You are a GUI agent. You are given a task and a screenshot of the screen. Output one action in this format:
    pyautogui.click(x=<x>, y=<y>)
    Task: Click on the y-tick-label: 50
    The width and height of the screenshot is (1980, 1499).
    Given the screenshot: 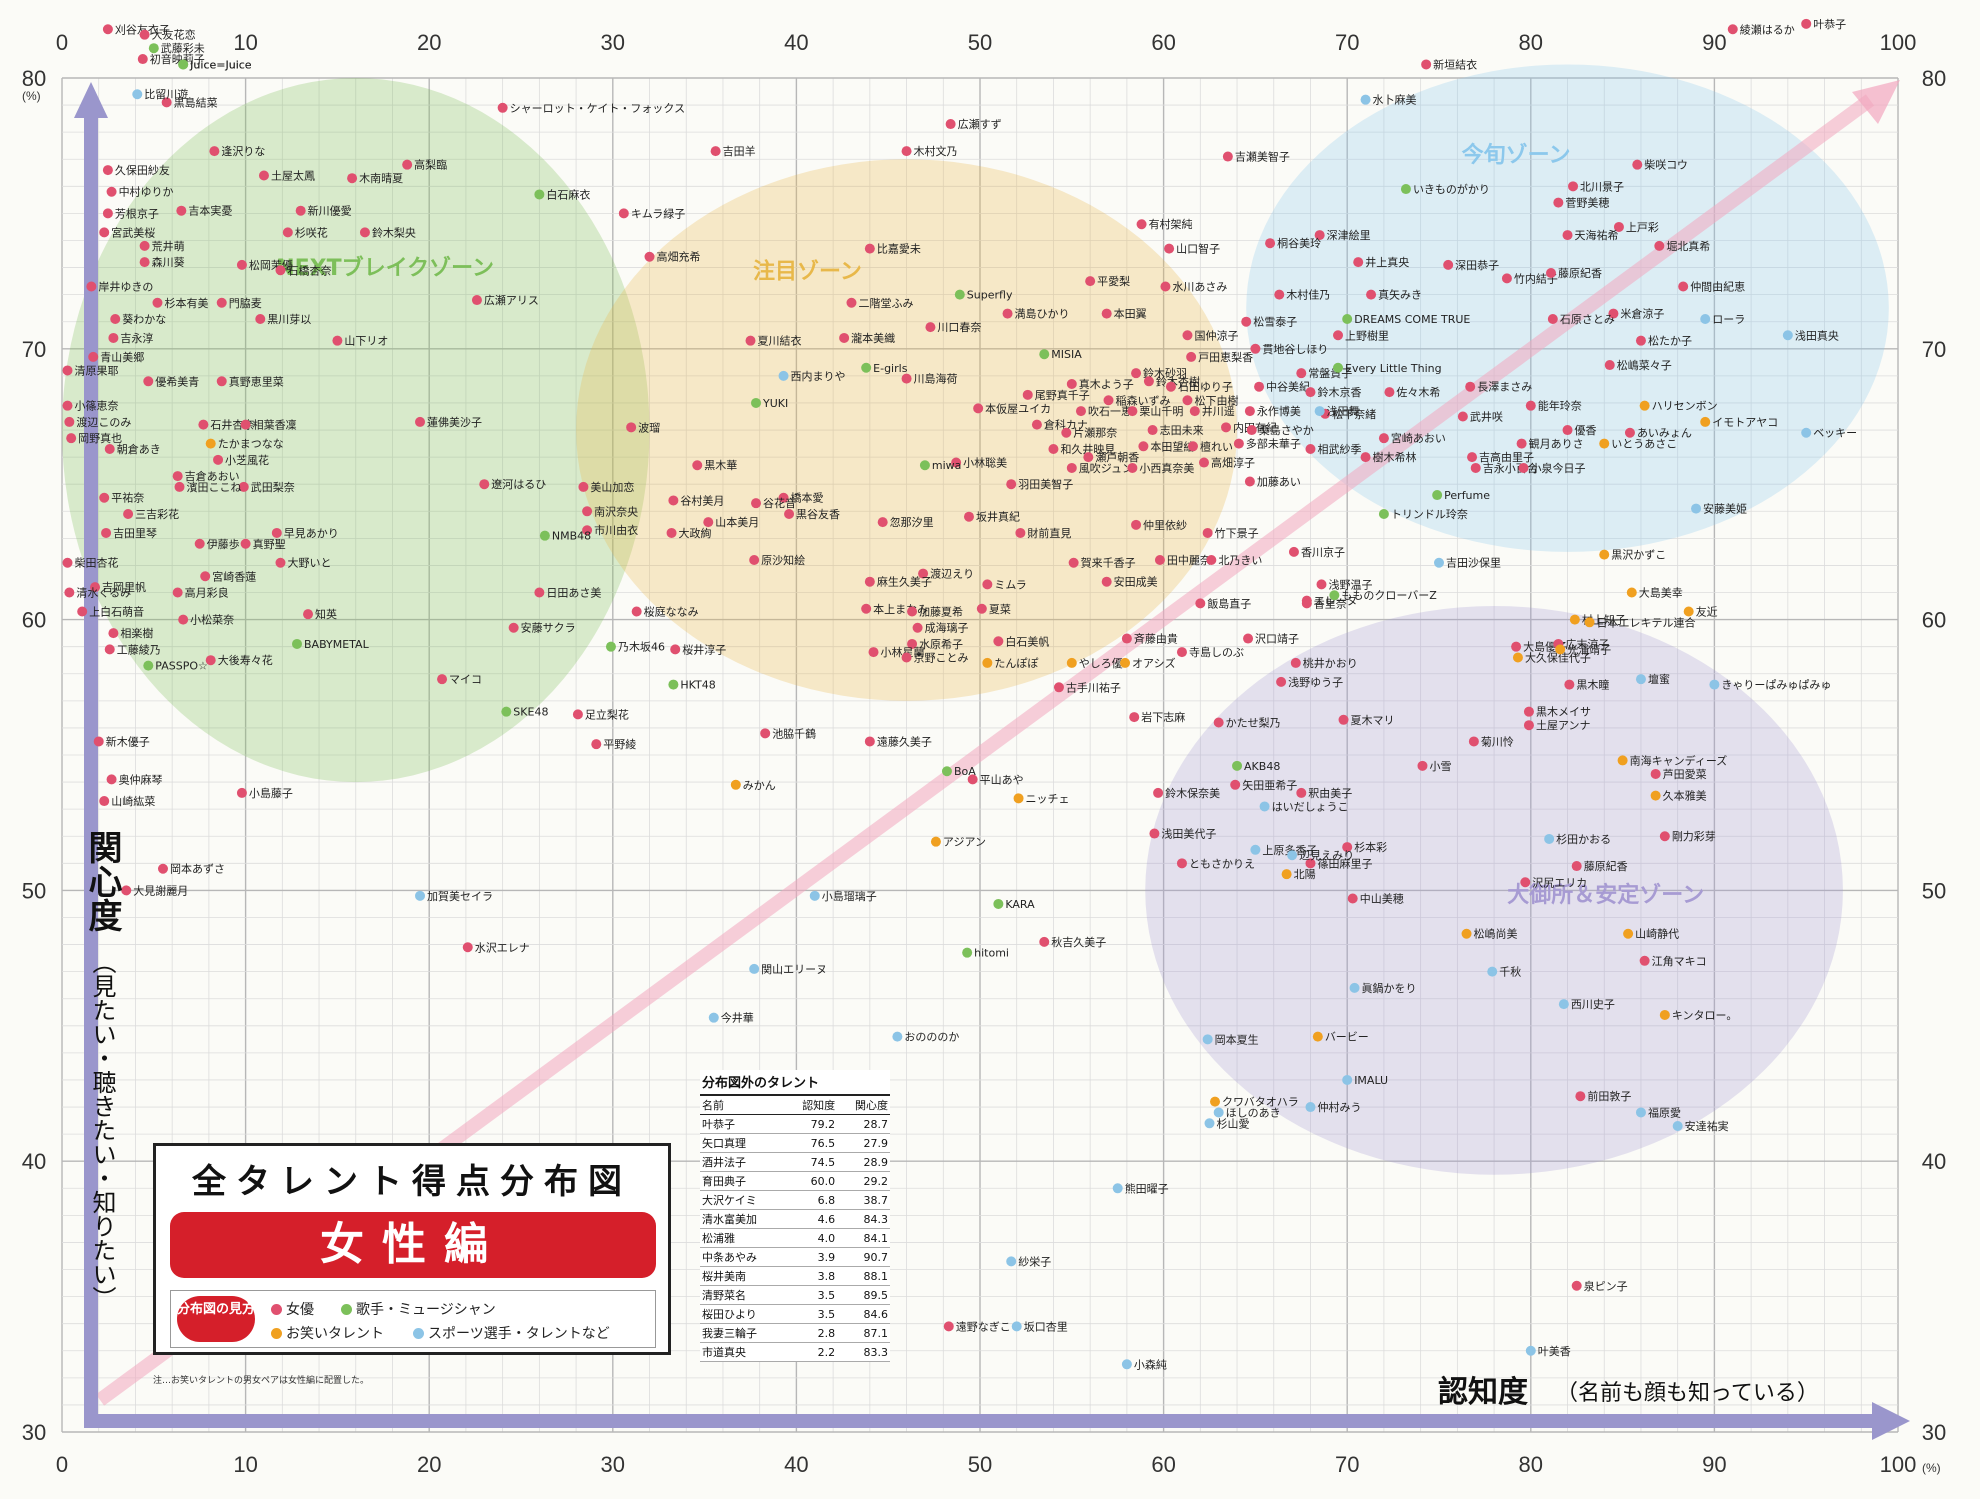 What is the action you would take?
    pyautogui.click(x=1934, y=890)
    